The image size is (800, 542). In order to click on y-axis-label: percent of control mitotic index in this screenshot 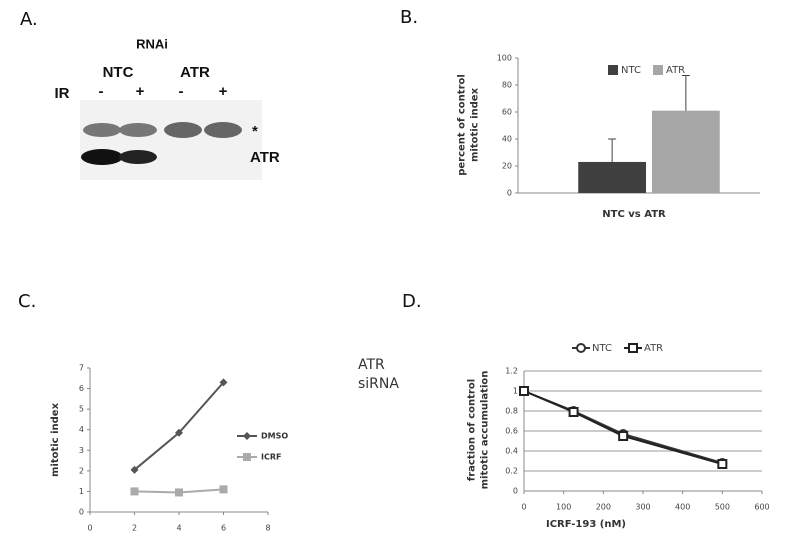, I will do `click(469, 125)`.